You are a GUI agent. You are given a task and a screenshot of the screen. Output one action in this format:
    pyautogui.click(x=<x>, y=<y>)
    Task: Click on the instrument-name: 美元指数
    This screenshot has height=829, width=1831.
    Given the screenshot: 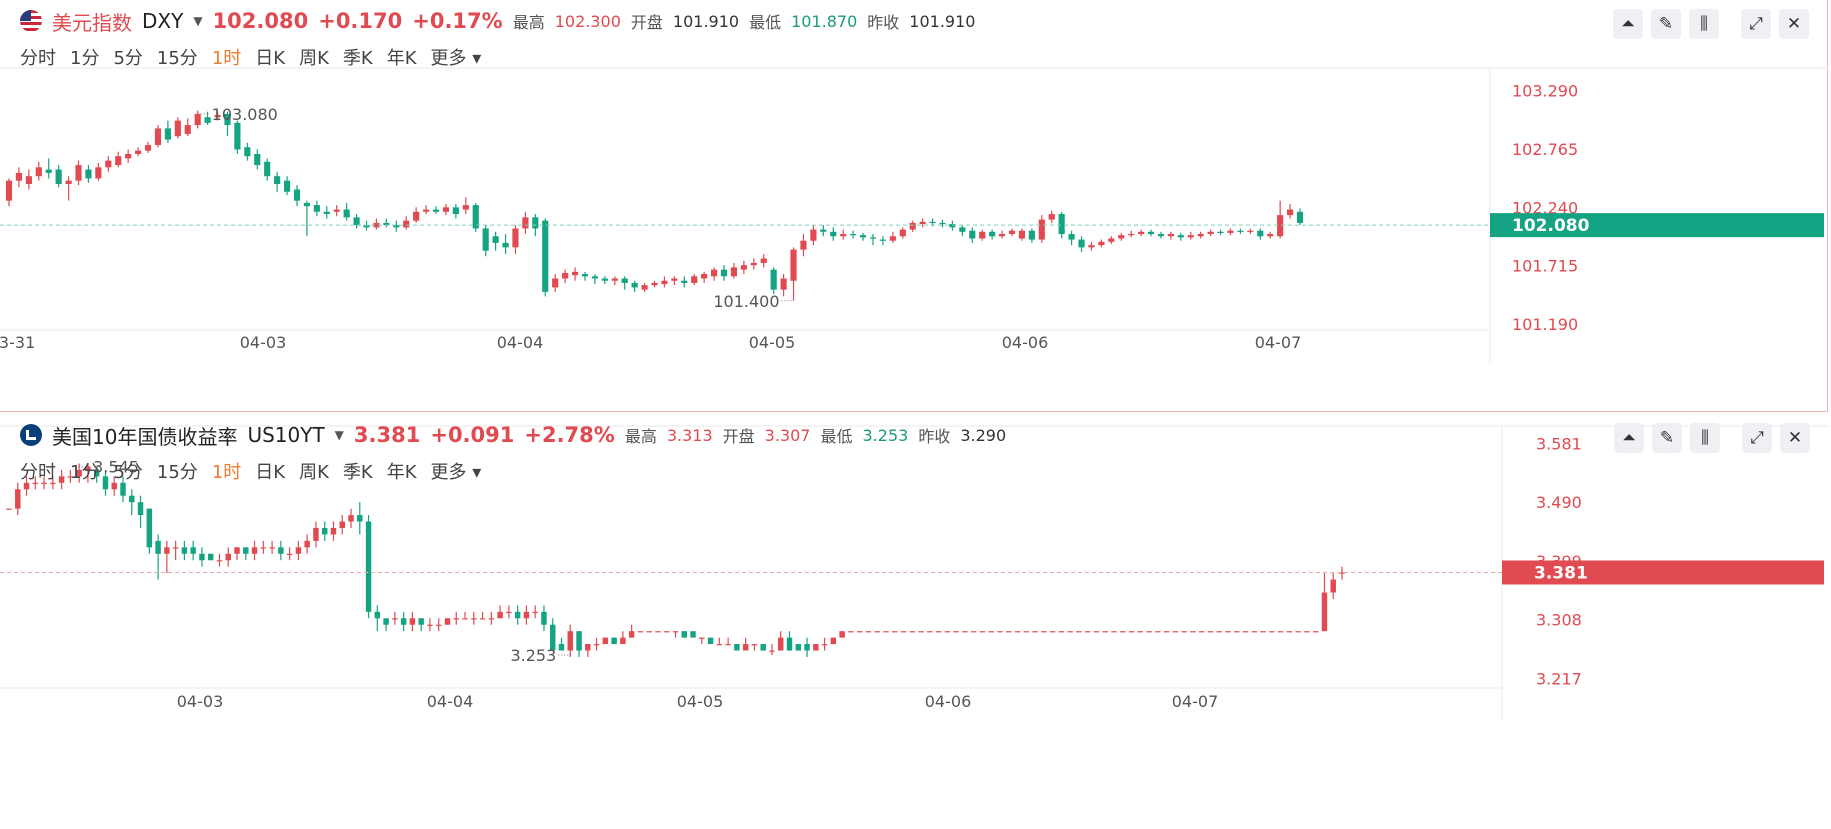 What is the action you would take?
    pyautogui.click(x=92, y=22)
    